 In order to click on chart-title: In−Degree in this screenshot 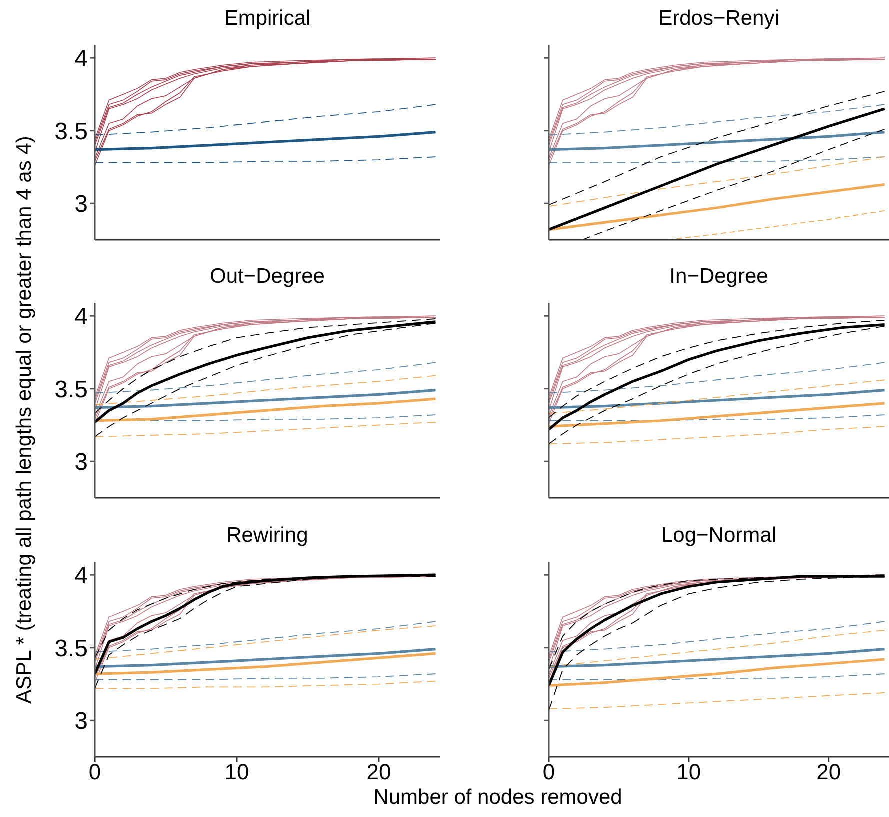, I will do `click(719, 277)`.